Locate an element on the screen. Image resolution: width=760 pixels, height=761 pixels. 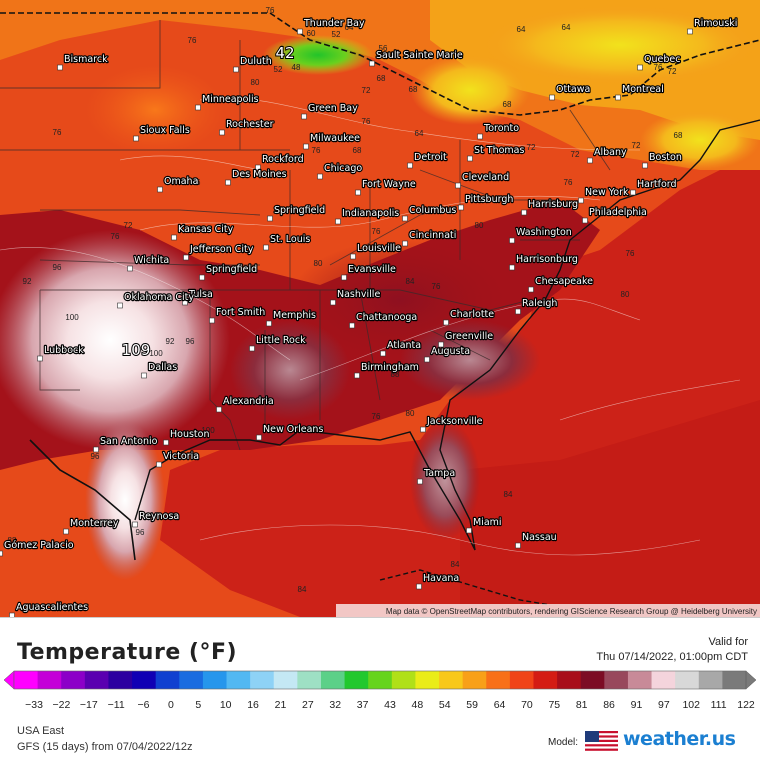
city-marker: Fort Smith is located at coordinates (237, 315).